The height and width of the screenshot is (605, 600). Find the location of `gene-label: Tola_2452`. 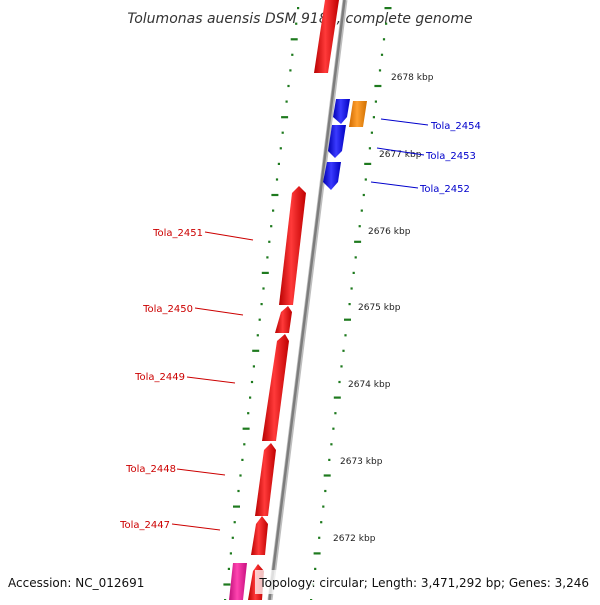

gene-label: Tola_2452 is located at coordinates (444, 189).